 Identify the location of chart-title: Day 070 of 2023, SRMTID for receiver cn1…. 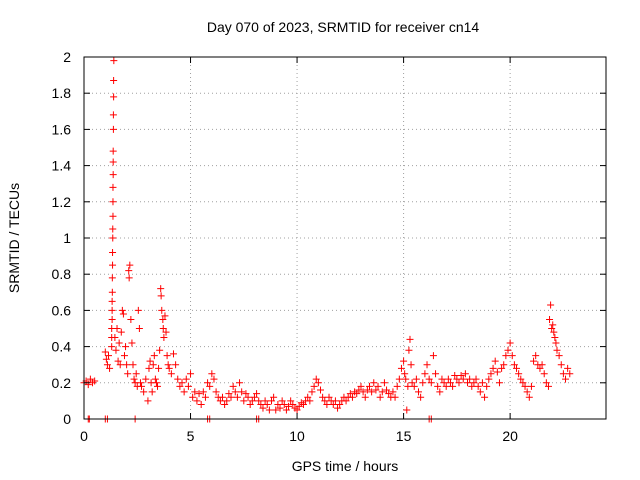
(343, 27).